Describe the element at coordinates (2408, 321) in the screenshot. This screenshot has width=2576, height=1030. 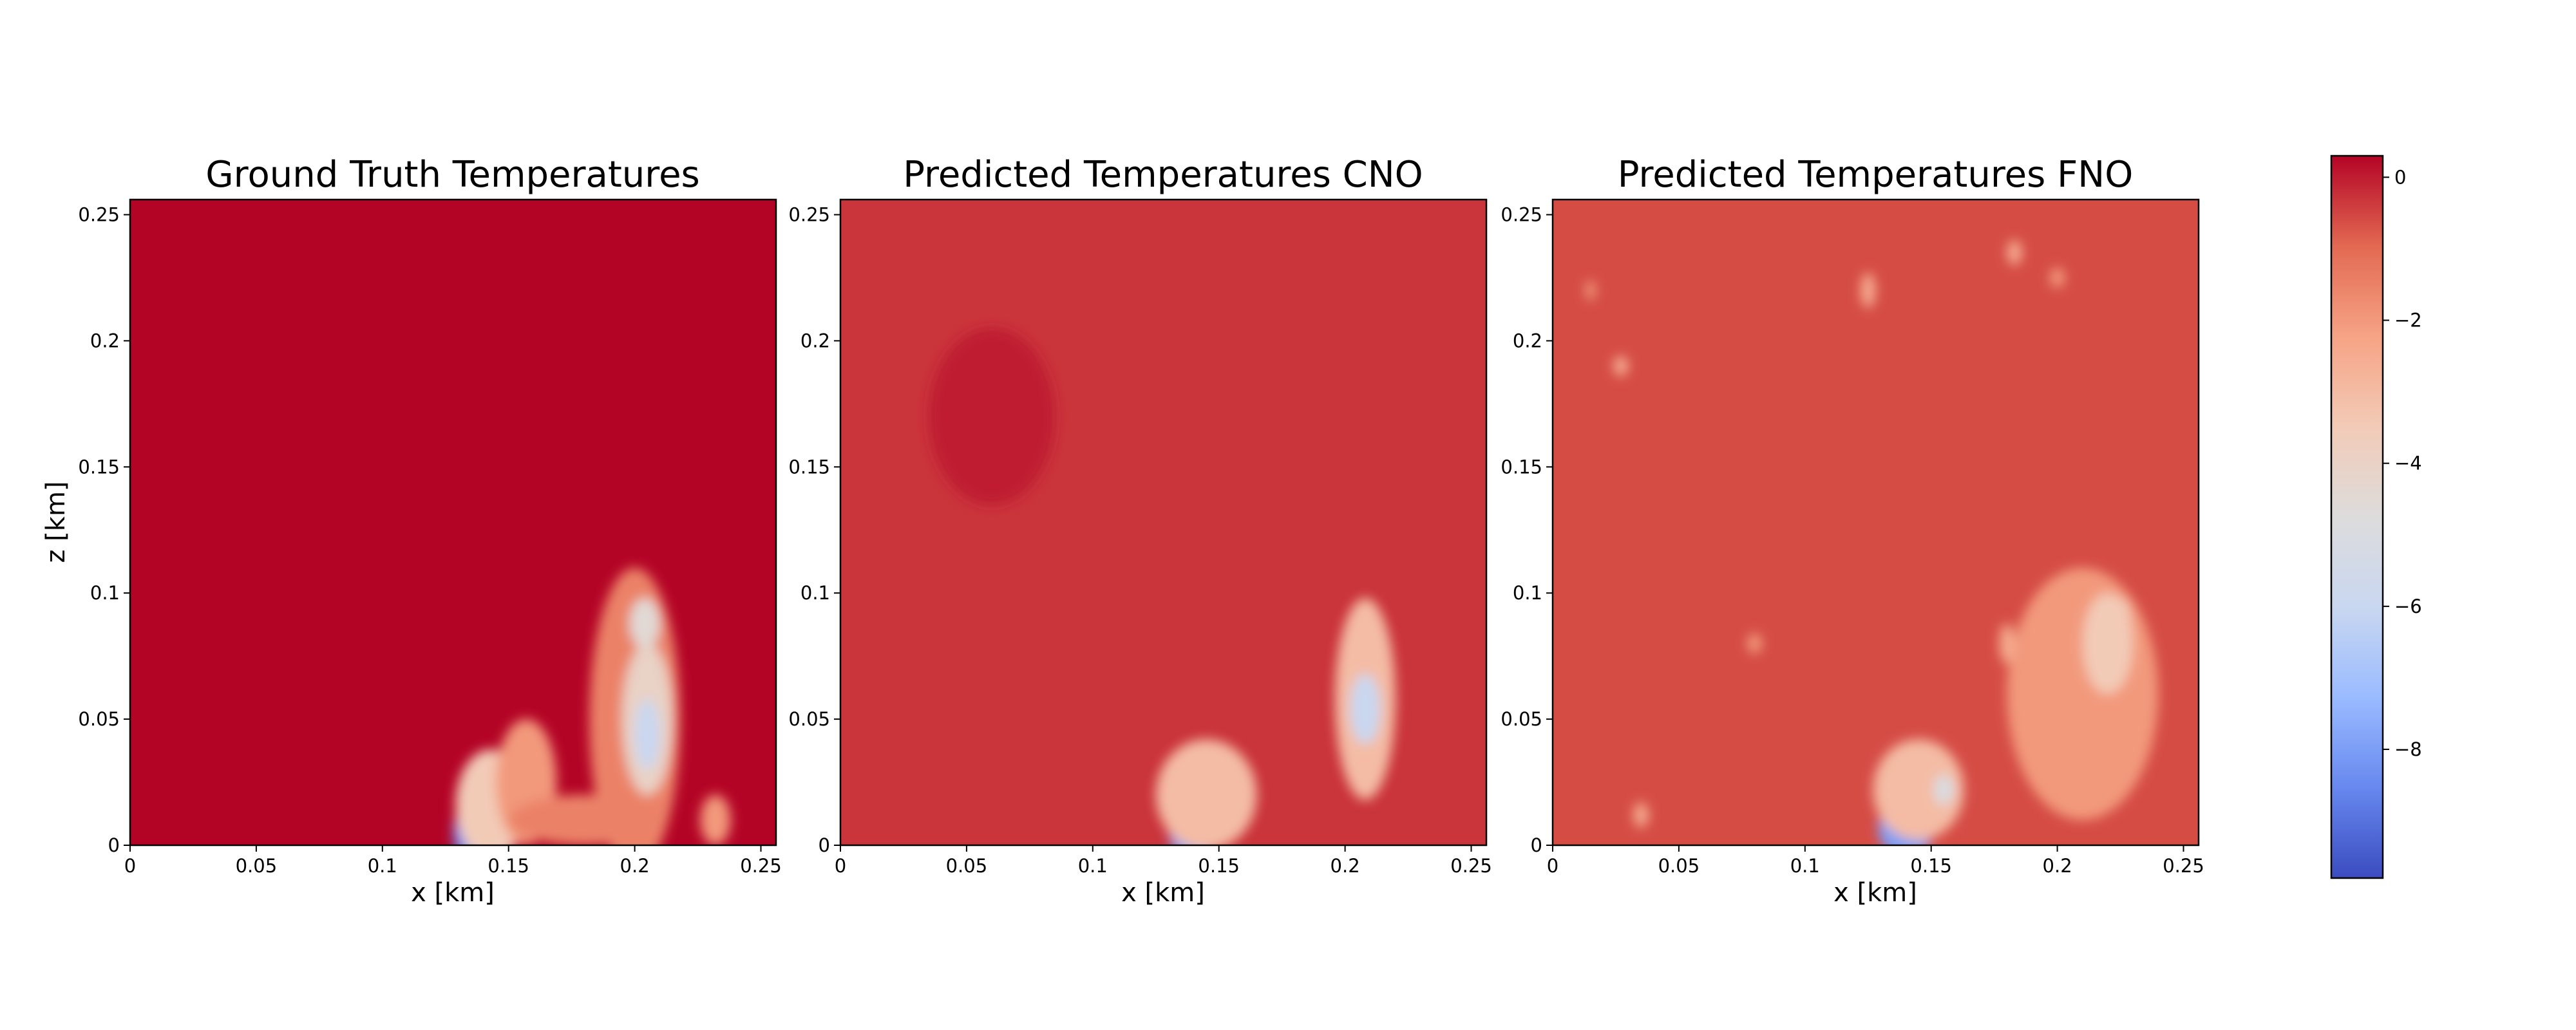
I see `colorbar-tick-label: −2` at that location.